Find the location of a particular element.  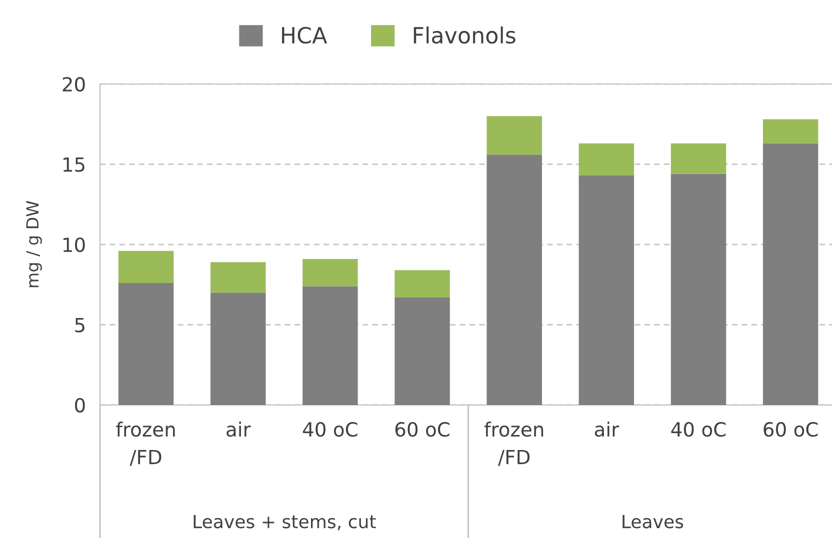

legend-label: HCA is located at coordinates (305, 35).